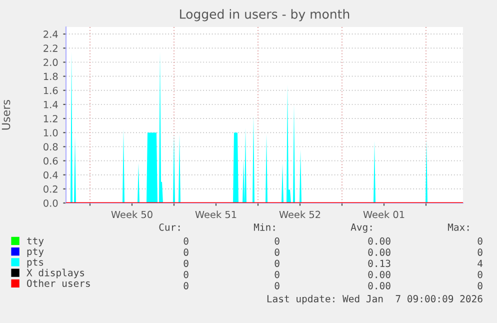 The image size is (497, 323). Describe the element at coordinates (51, 161) in the screenshot. I see `y-tick-label: 0.6` at that location.